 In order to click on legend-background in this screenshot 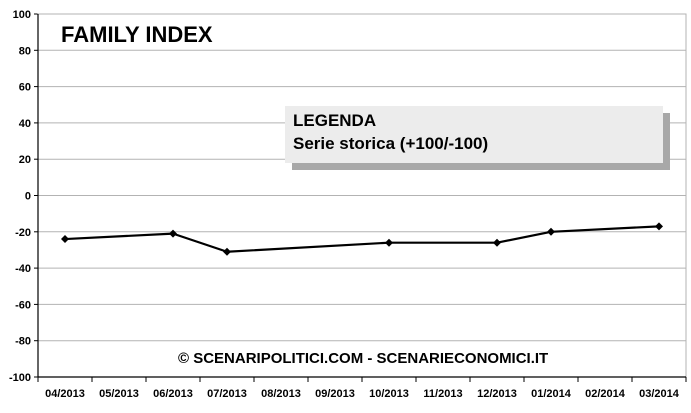, I will do `click(474, 134)`.